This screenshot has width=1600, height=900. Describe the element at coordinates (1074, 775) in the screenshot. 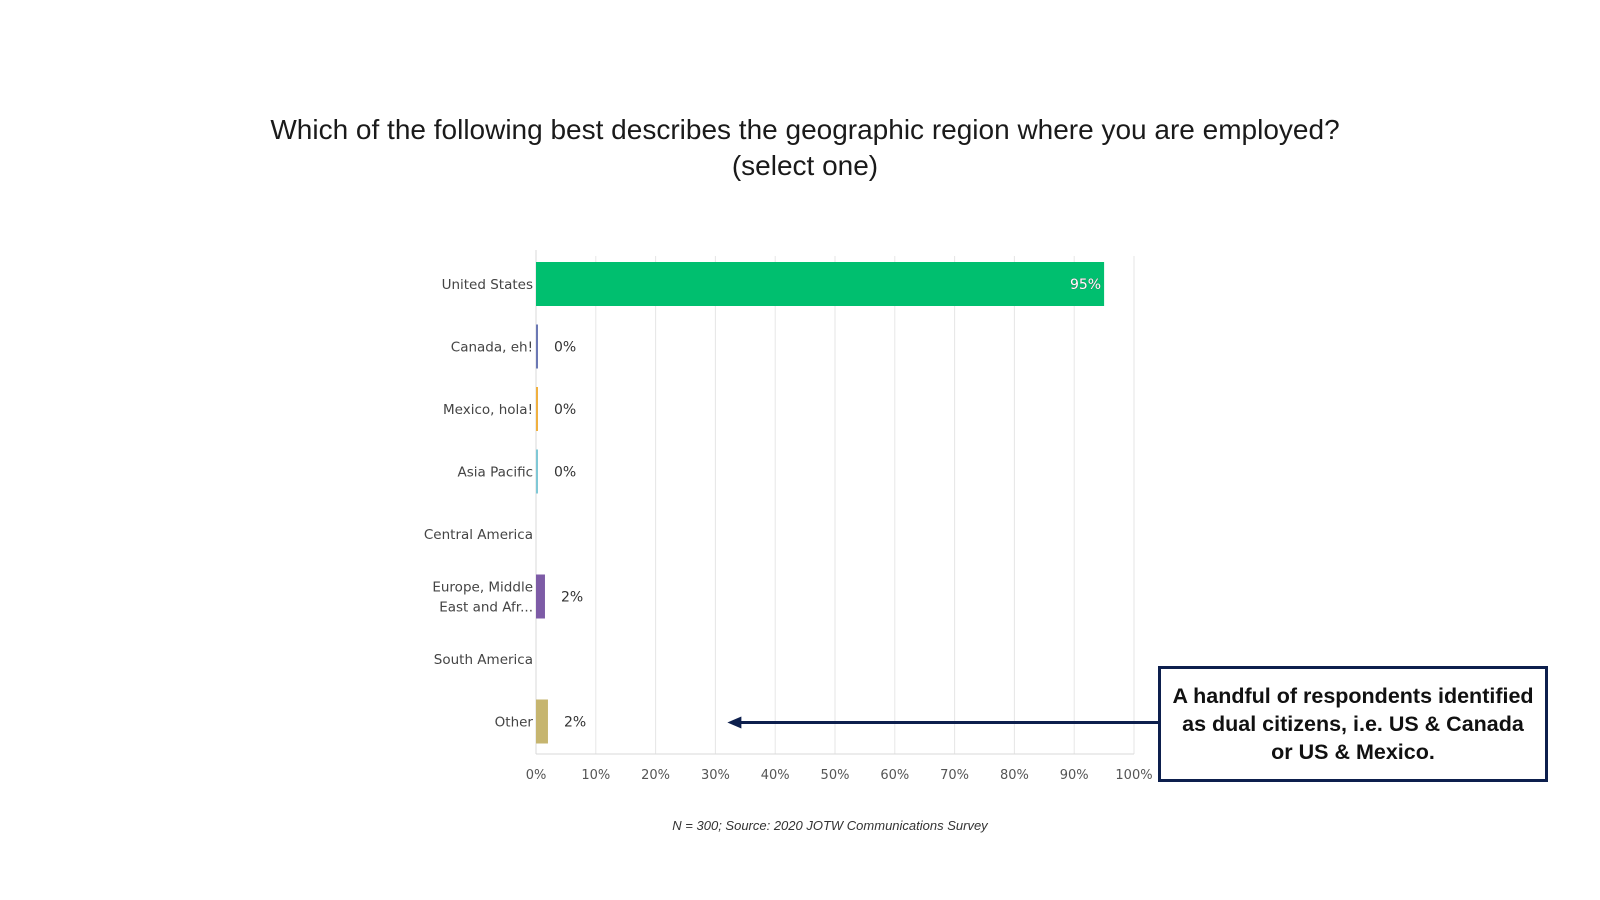

I see `x-tick-label: 90%` at that location.